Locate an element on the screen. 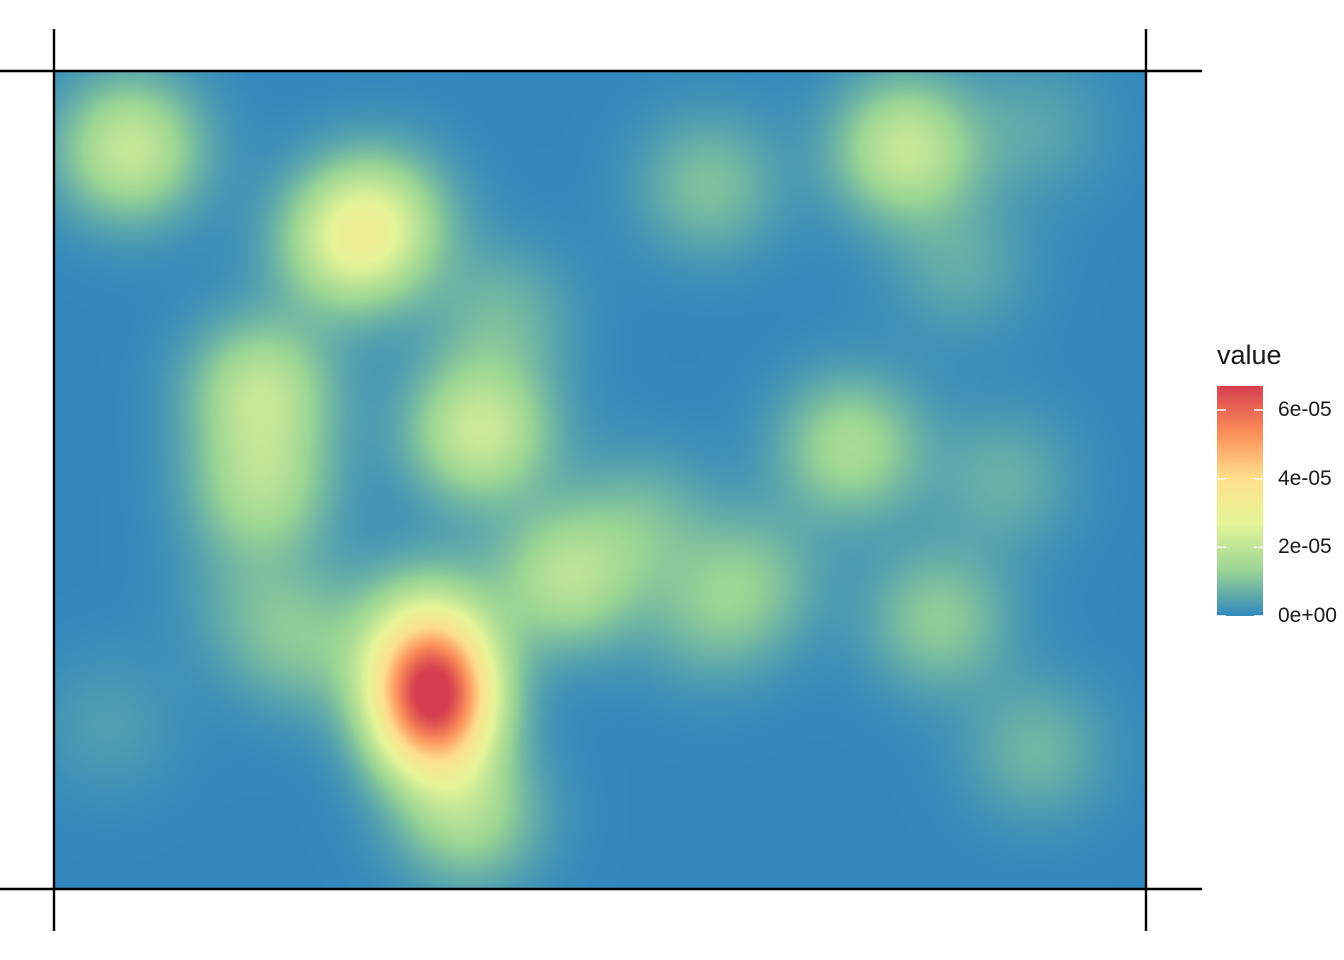 The image size is (1344, 960). legend-ticks is located at coordinates (1240, 513).